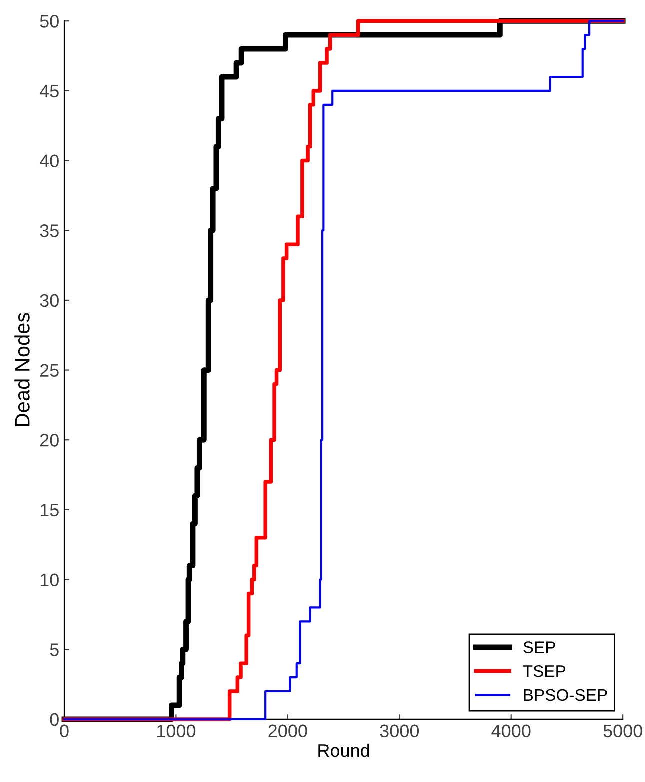 The image size is (645, 782). Describe the element at coordinates (400, 731) in the screenshot. I see `x-tick-label: 3000` at that location.